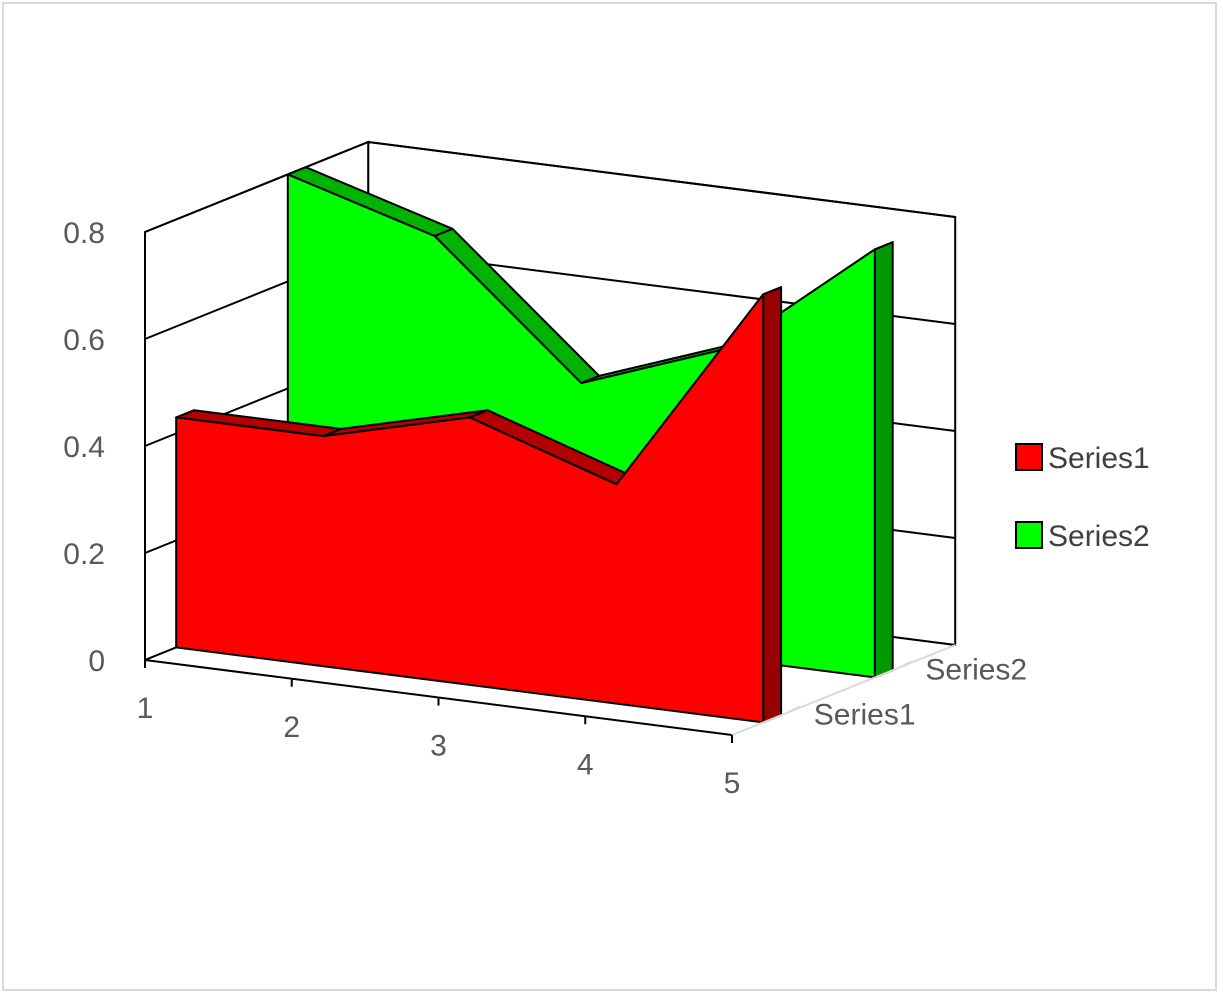 The width and height of the screenshot is (1223, 999). What do you see at coordinates (843, 690) in the screenshot?
I see `depth-axis-line` at bounding box center [843, 690].